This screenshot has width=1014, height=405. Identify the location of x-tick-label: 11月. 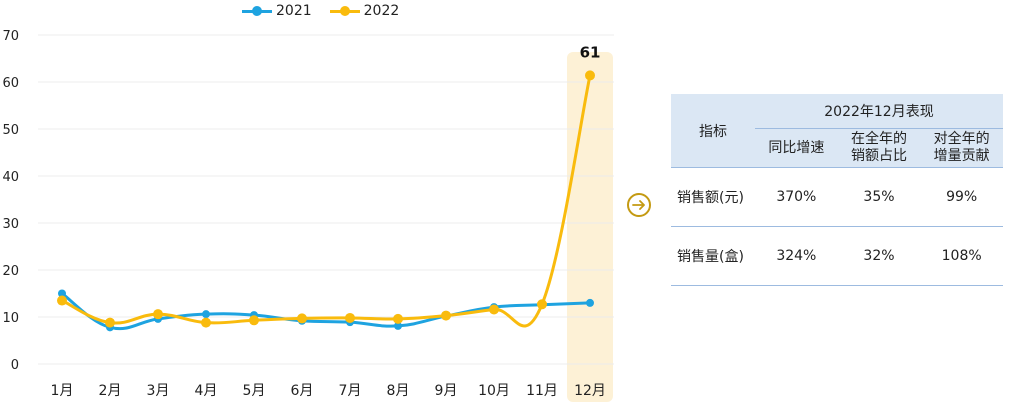
(542, 391).